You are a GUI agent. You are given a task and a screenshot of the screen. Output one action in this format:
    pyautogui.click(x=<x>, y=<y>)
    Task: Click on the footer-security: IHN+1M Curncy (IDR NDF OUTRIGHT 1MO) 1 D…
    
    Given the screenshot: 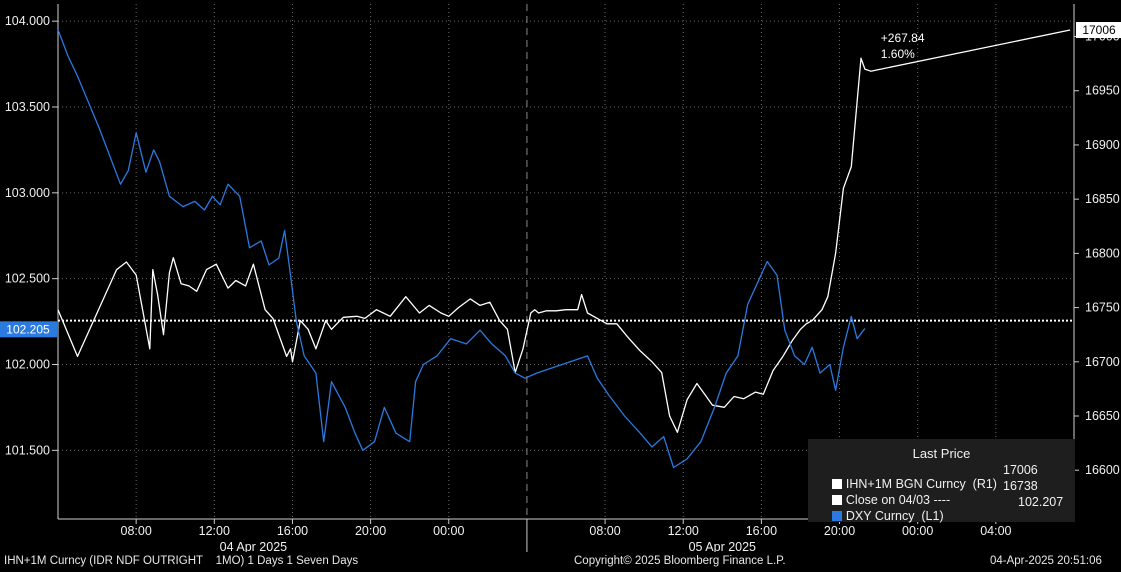 What is the action you would take?
    pyautogui.click(x=181, y=561)
    